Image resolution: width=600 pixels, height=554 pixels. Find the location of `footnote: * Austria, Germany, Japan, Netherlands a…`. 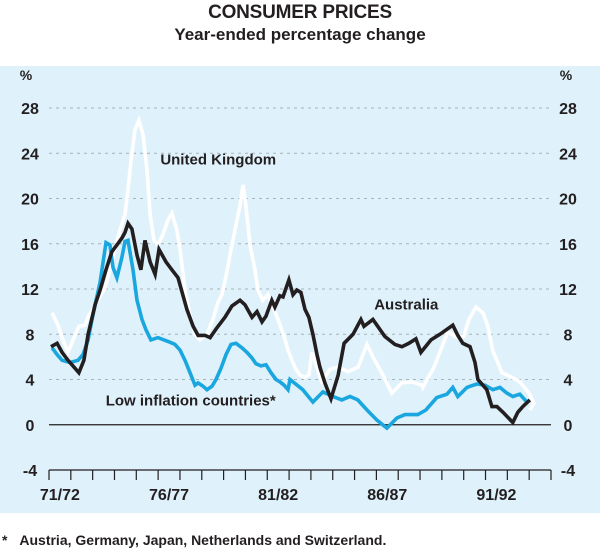

footnote: * Austria, Germany, Japan, Netherlands a… is located at coordinates (194, 540).